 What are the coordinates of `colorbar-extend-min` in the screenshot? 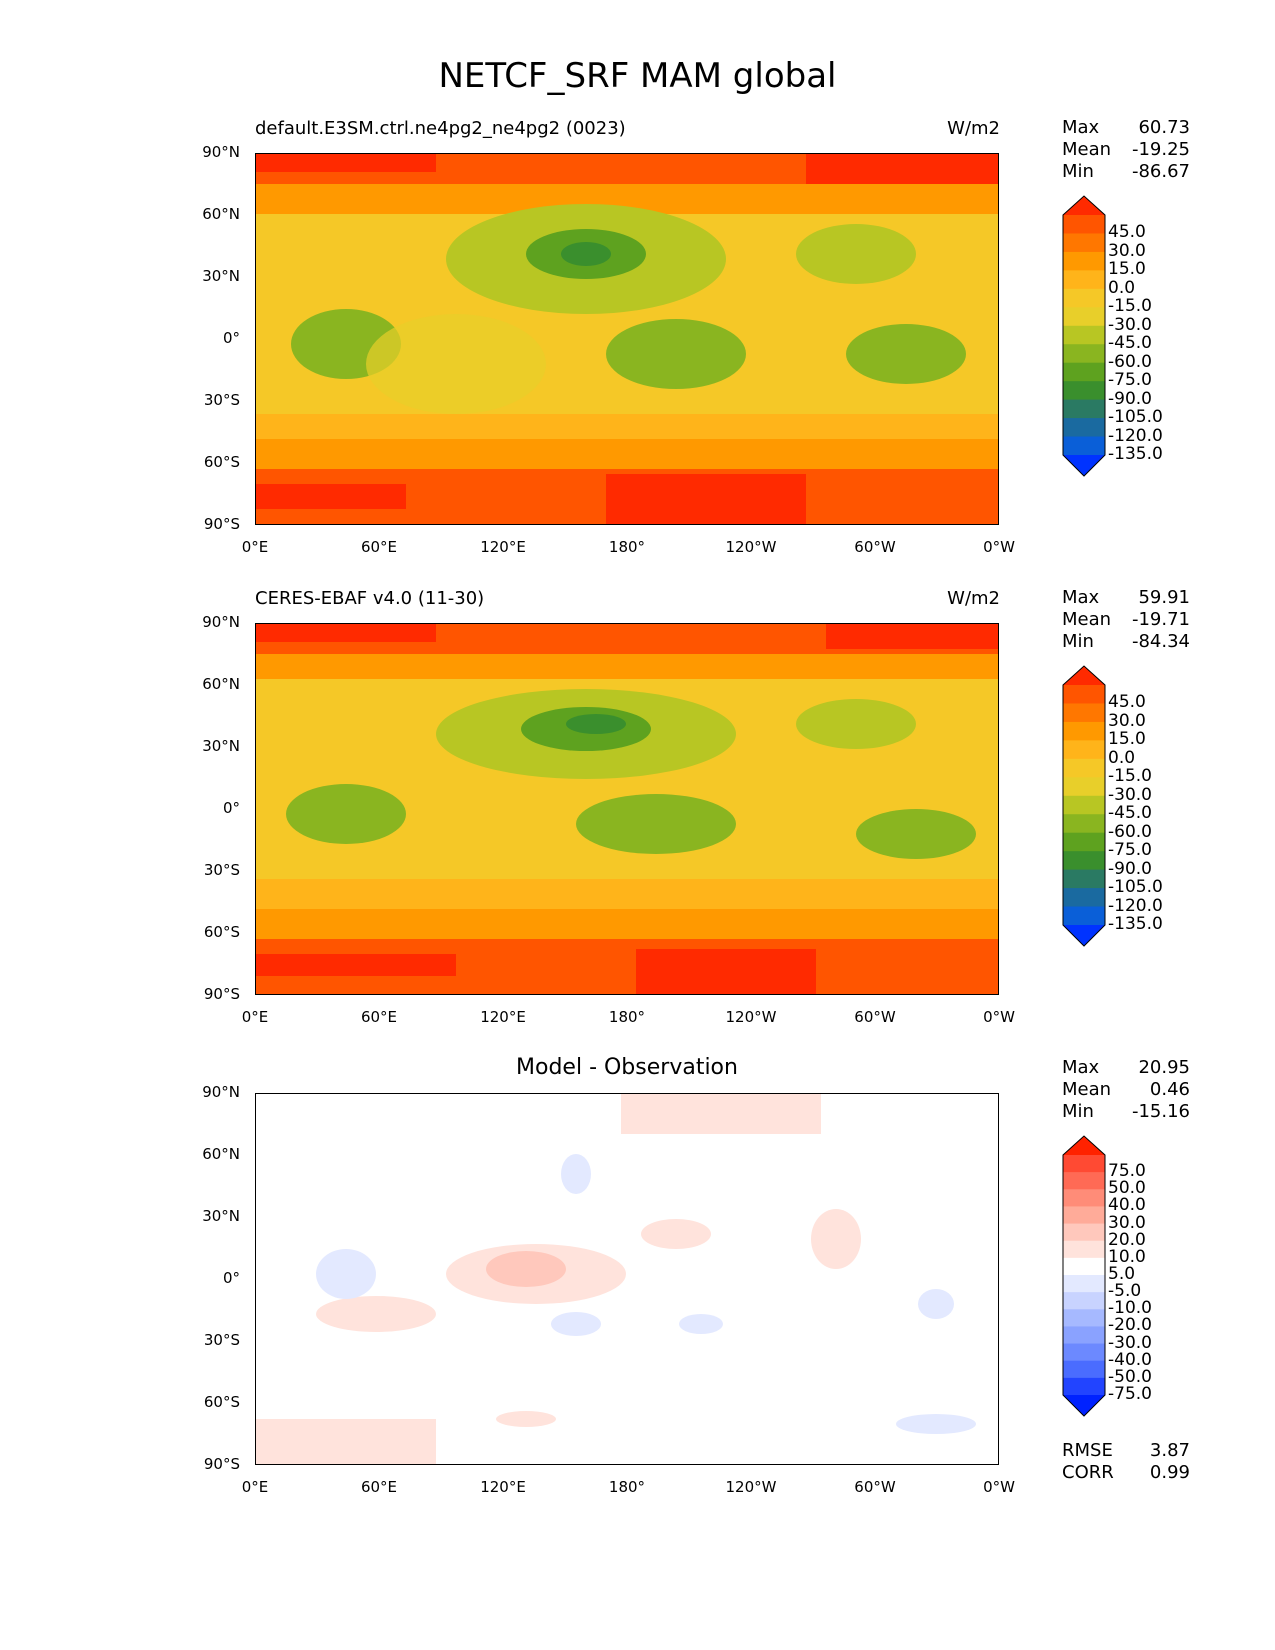 It's located at (1084, 465).